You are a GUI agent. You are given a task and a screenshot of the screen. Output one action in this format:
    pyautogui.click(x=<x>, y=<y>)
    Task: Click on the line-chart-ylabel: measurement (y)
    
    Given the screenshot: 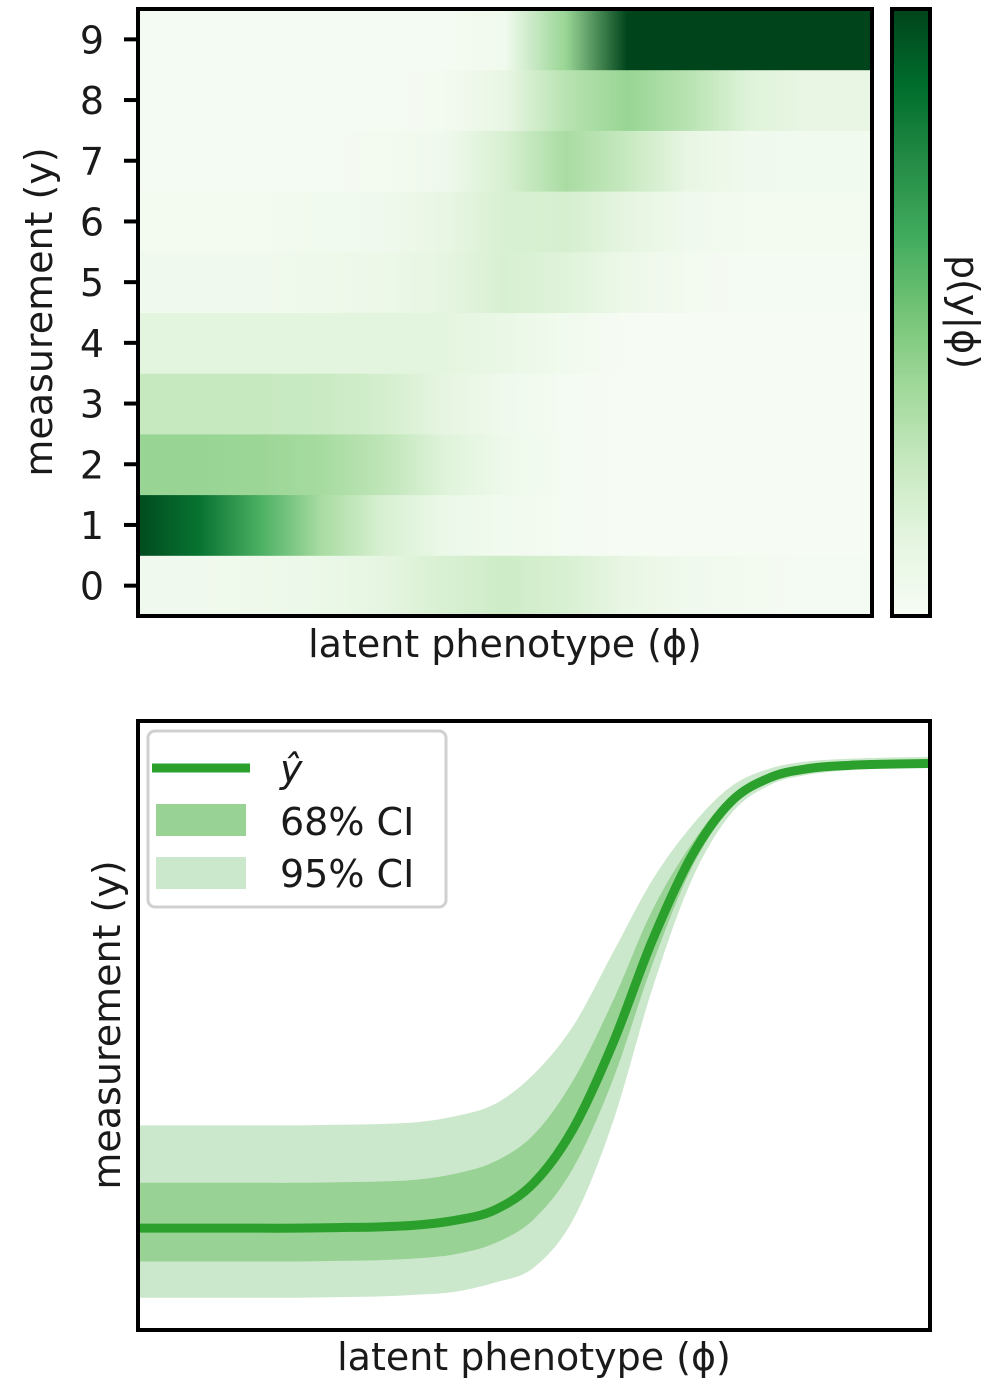 What is the action you would take?
    pyautogui.click(x=107, y=1024)
    